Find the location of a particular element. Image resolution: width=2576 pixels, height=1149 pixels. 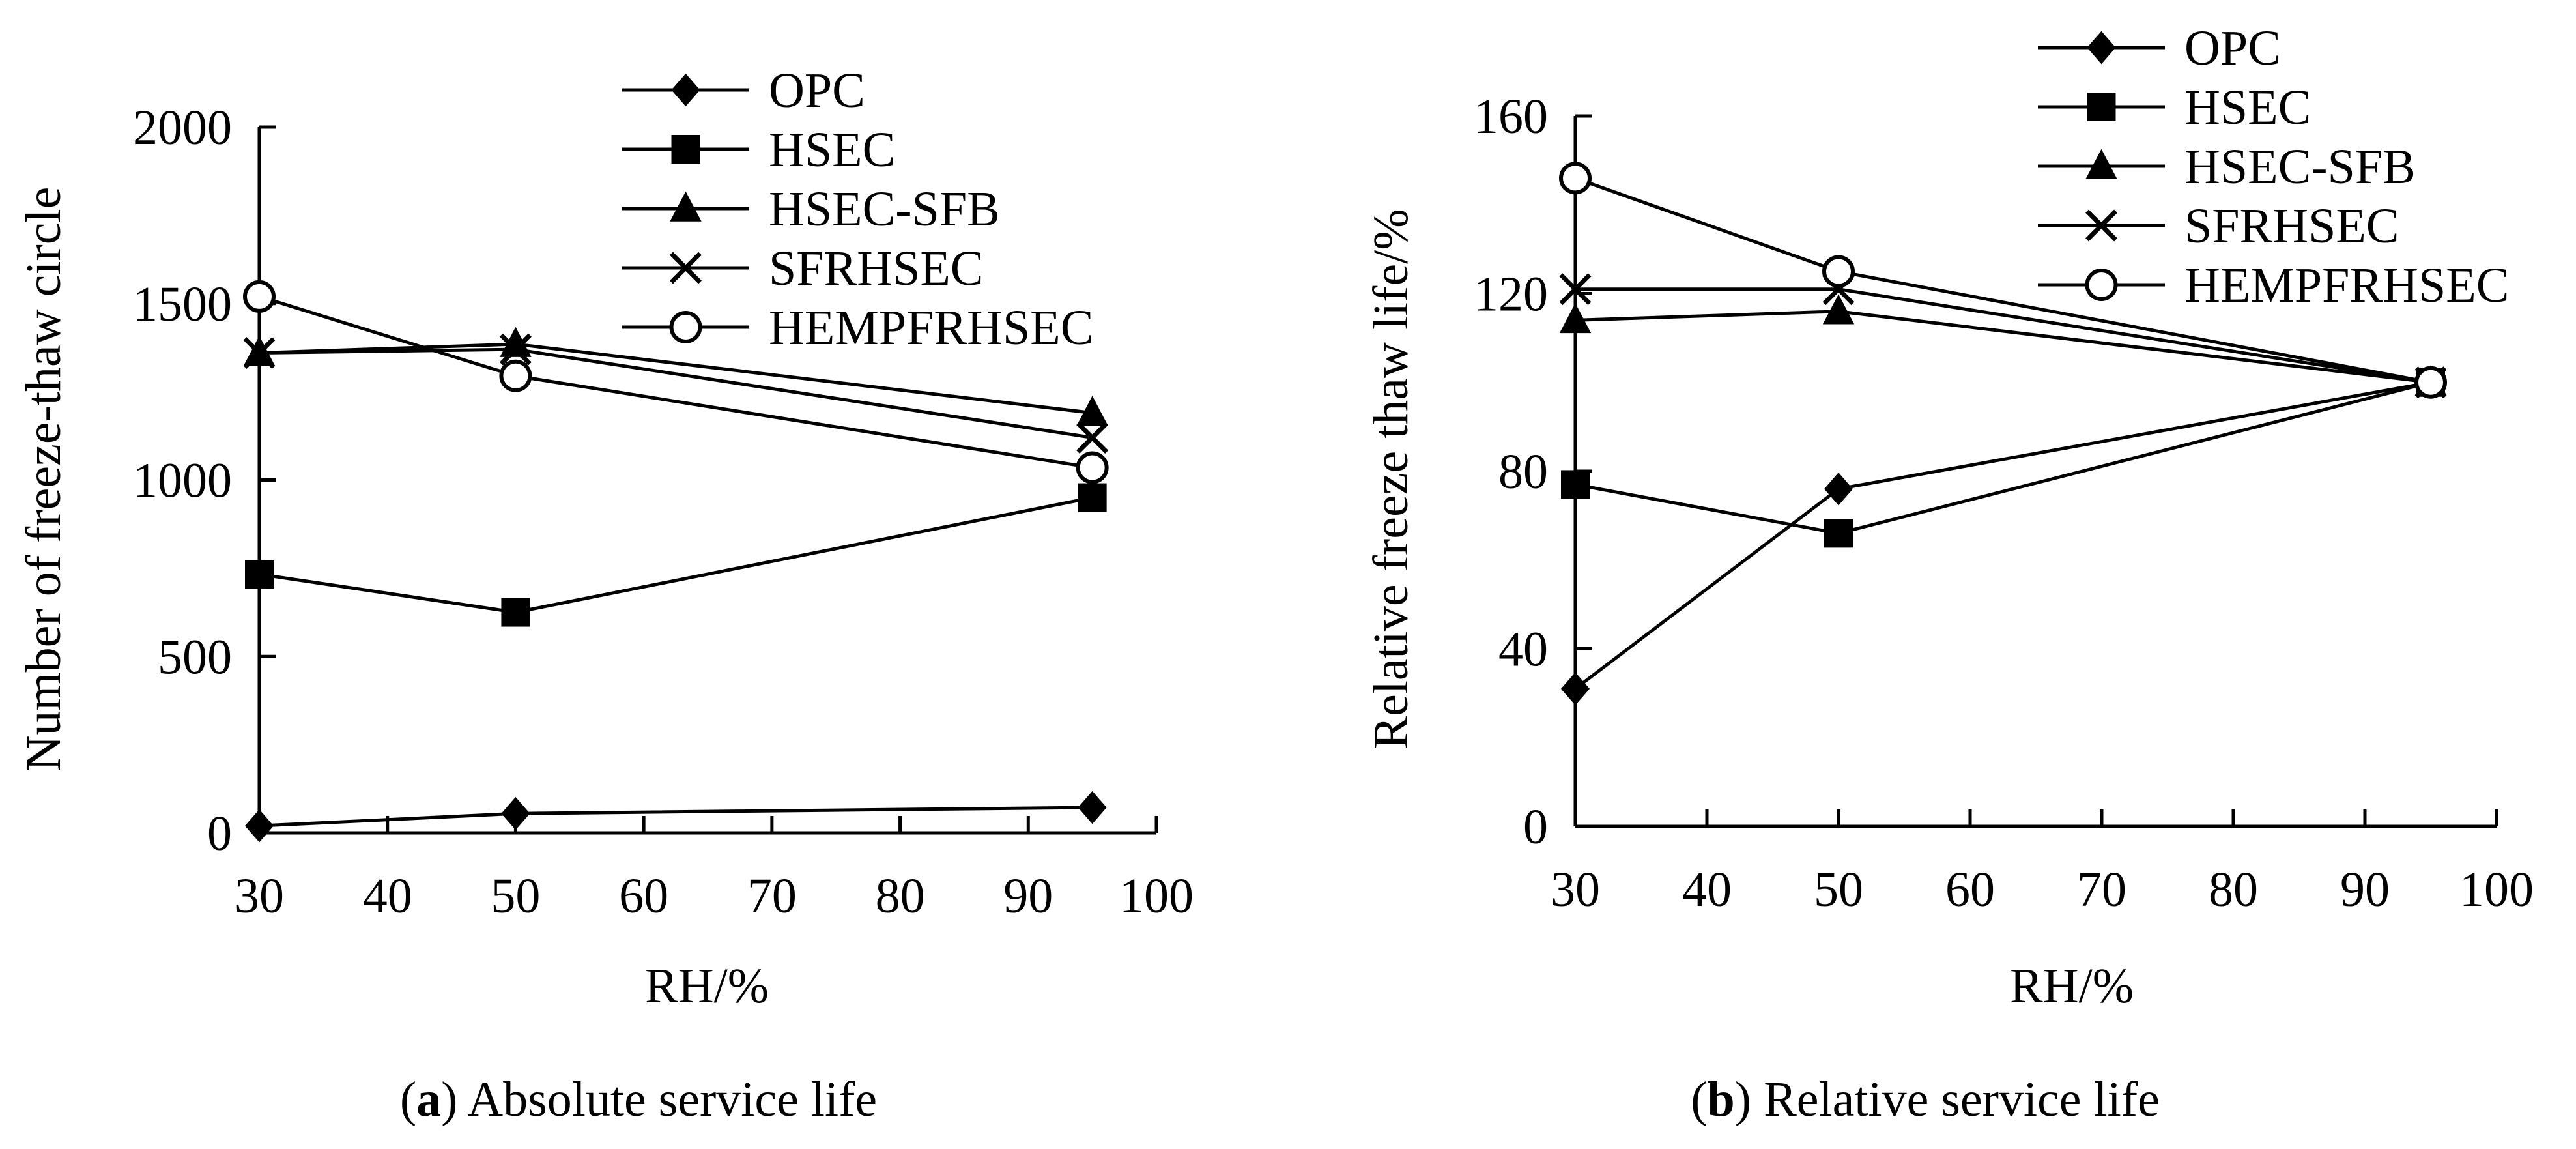

y-tick-label: 80 is located at coordinates (1523, 471).